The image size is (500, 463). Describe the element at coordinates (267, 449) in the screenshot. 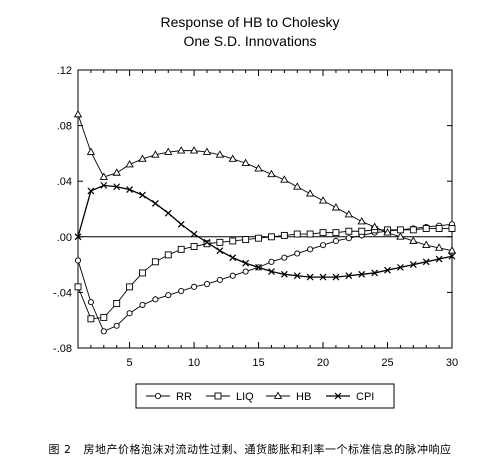

I see `figure-caption-text: 房地产价格泡沫对流动性过剩、通货膨胀和利率一个标准信息的脉冲响应` at that location.